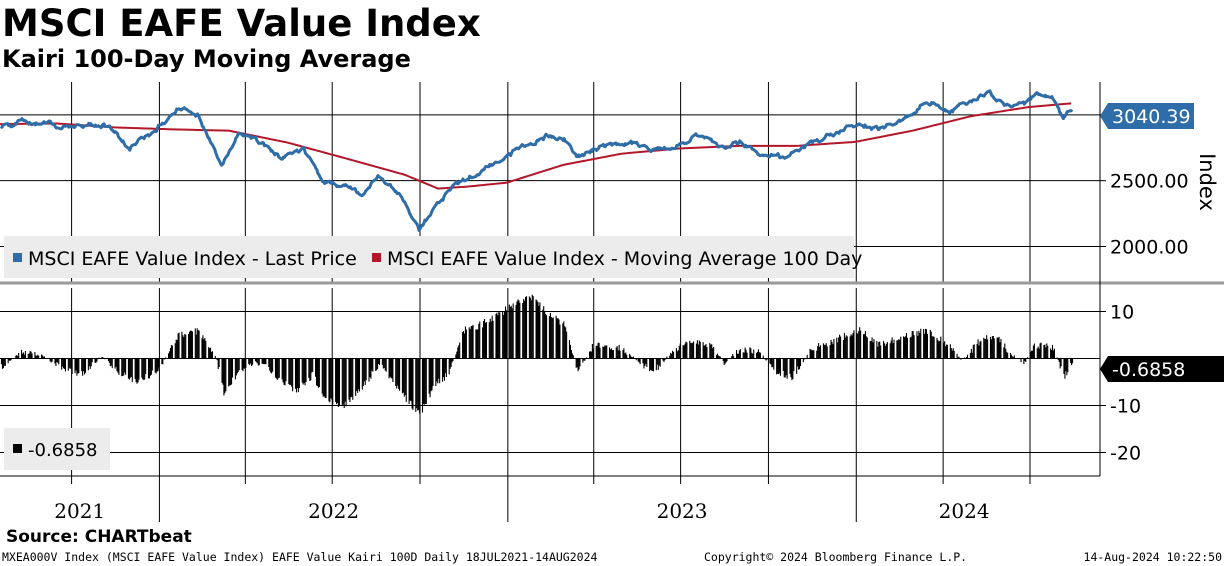 The image size is (1224, 566). I want to click on kairi-value-tag: -0.6858, so click(1162, 369).